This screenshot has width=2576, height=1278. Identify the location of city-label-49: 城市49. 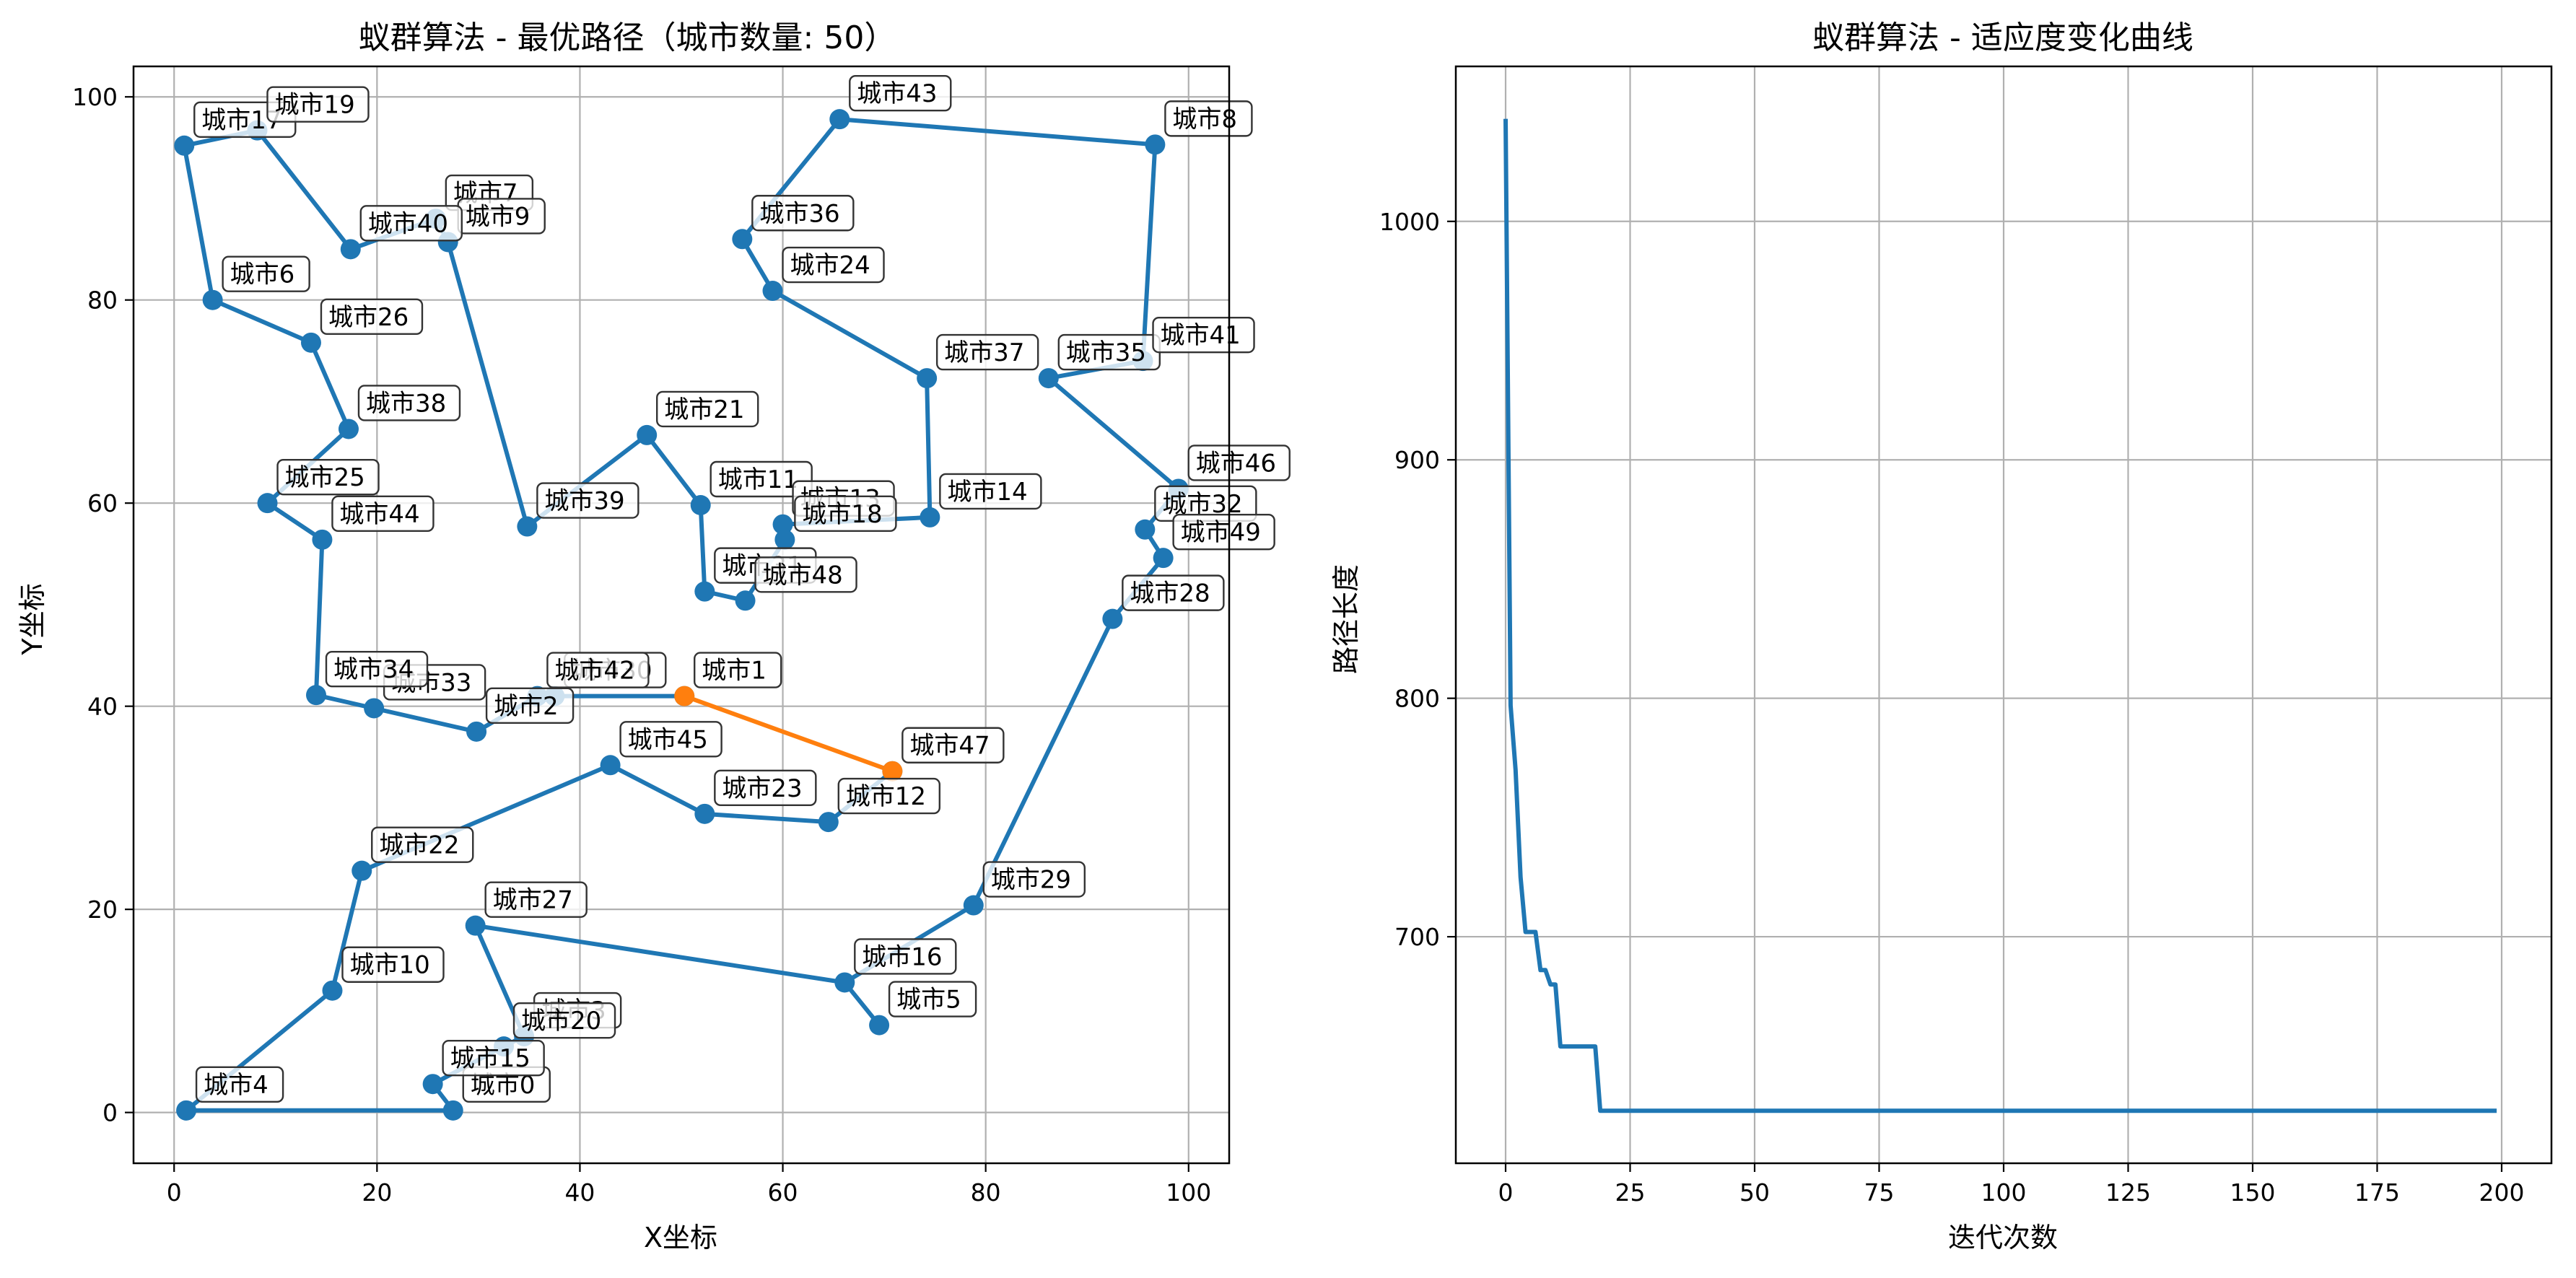
(1223, 532).